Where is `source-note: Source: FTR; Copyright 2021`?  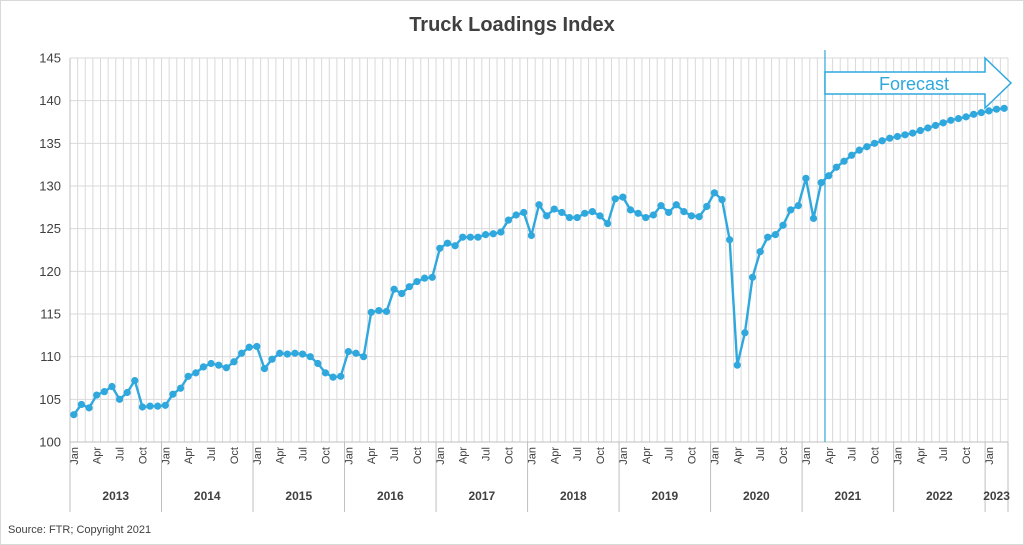
source-note: Source: FTR; Copyright 2021 is located at coordinates (80, 530).